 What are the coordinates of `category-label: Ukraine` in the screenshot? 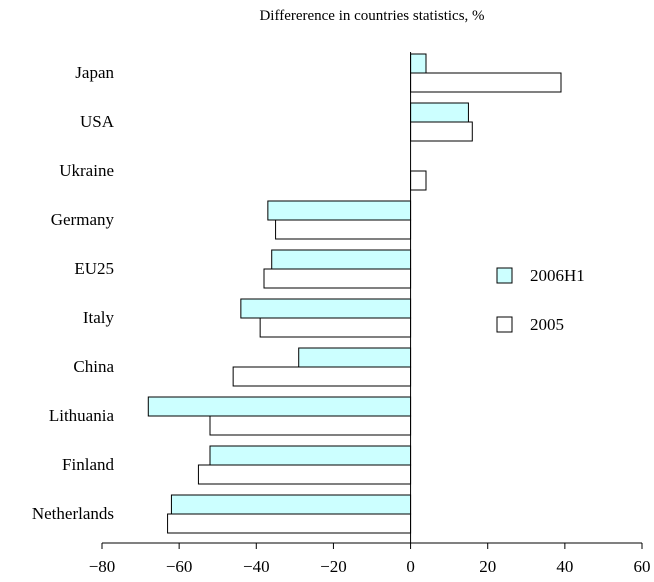 It's located at (86, 170).